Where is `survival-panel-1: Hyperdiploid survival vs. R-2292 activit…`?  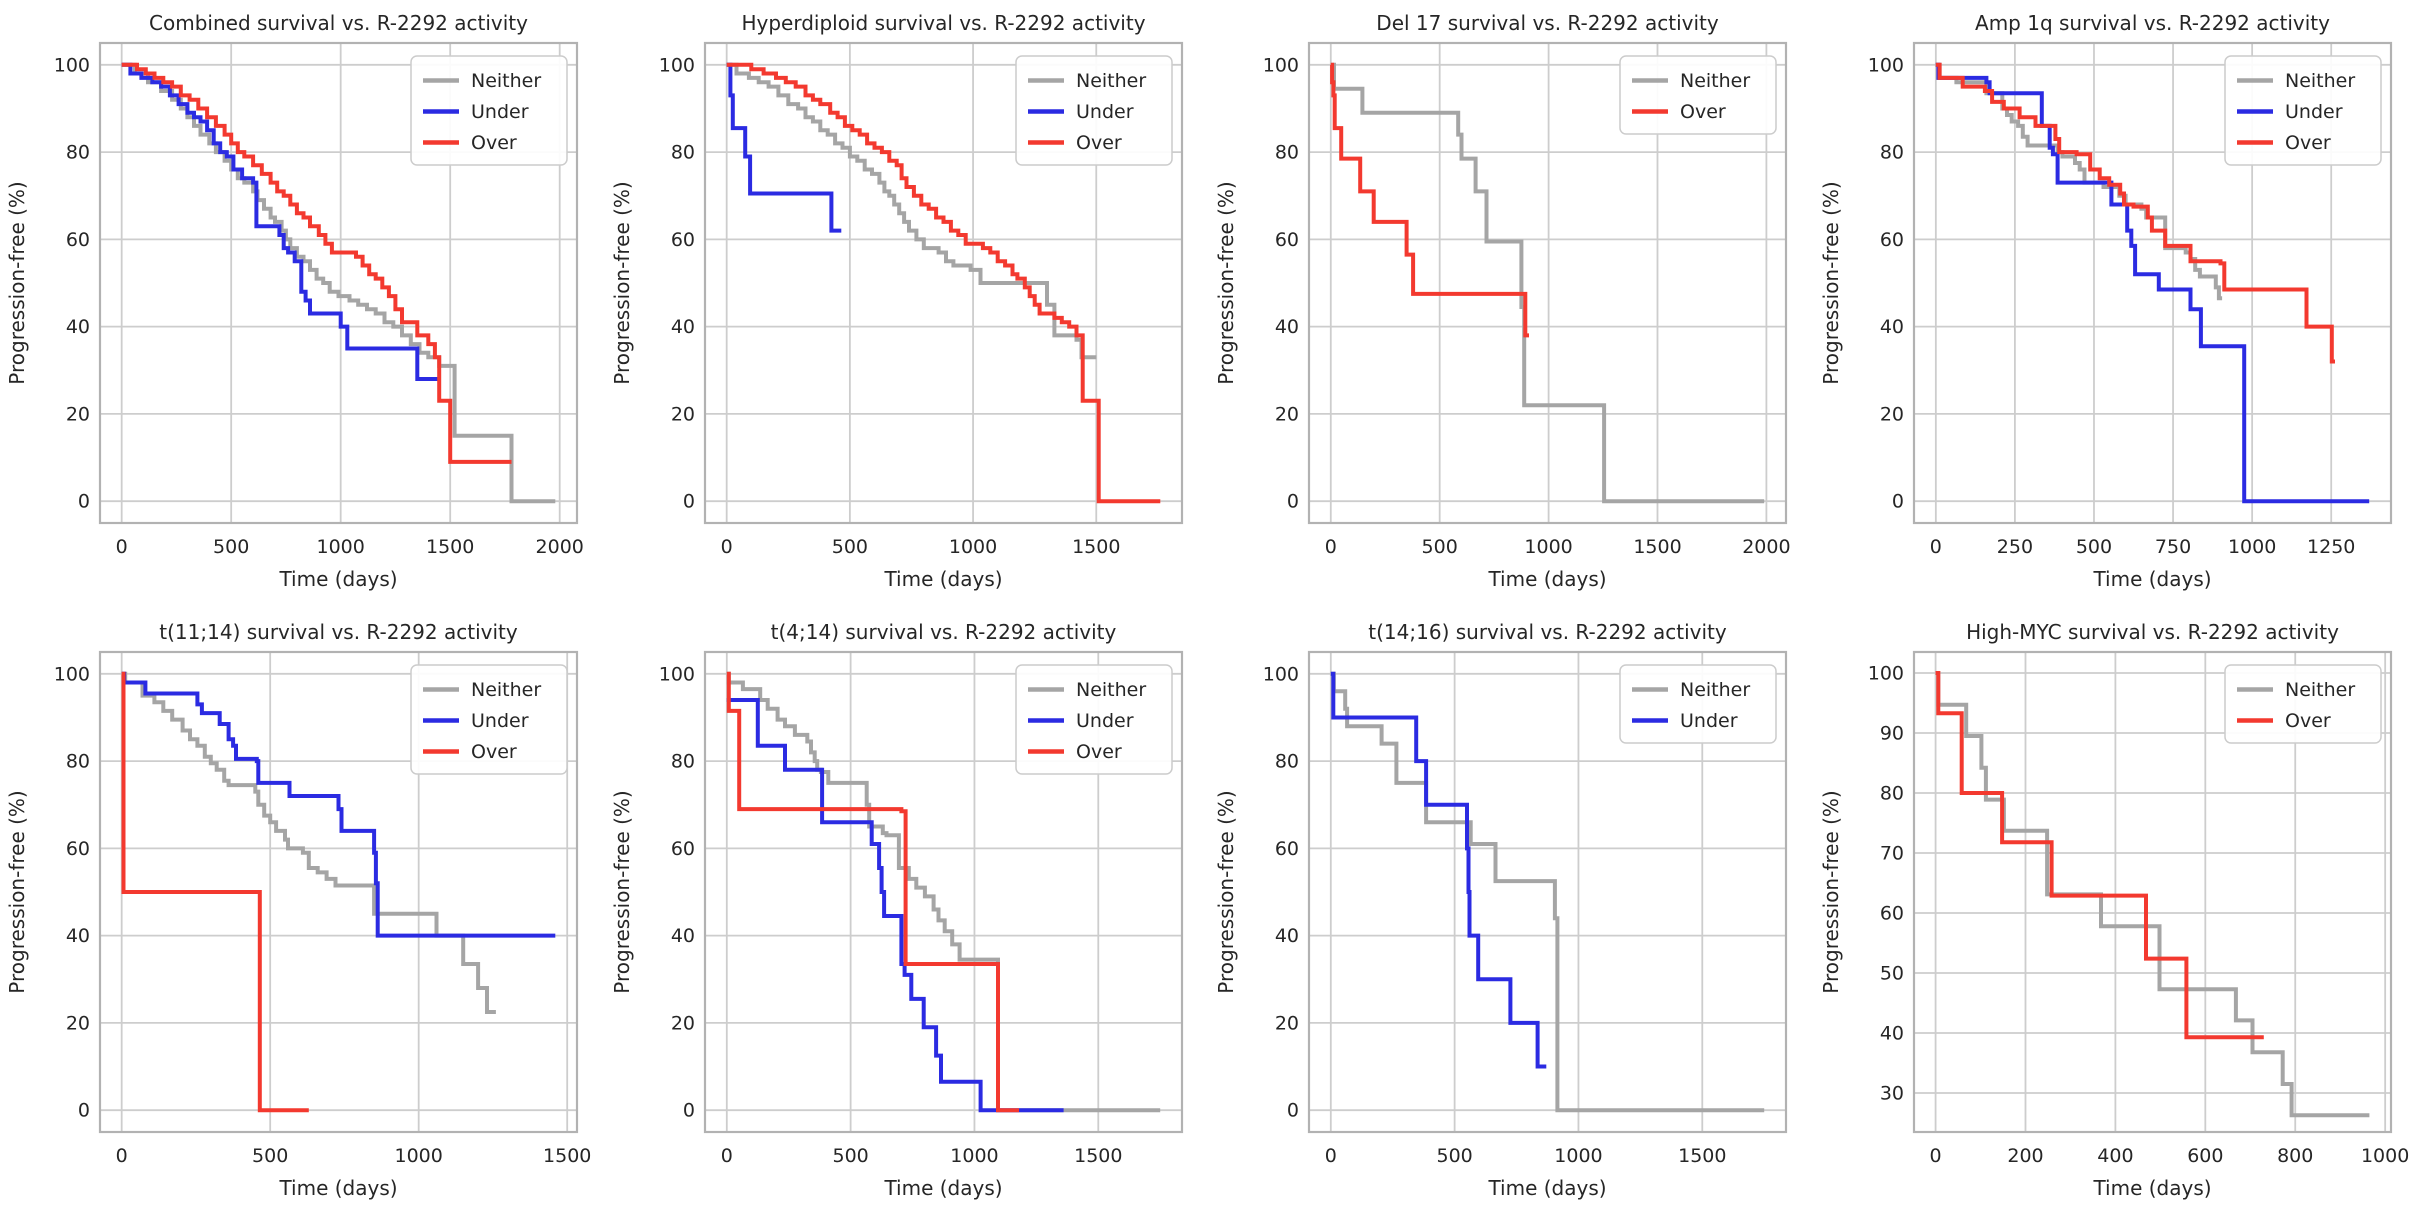
survival-panel-1: Hyperdiploid survival vs. R-2292 activit… is located at coordinates (906, 304).